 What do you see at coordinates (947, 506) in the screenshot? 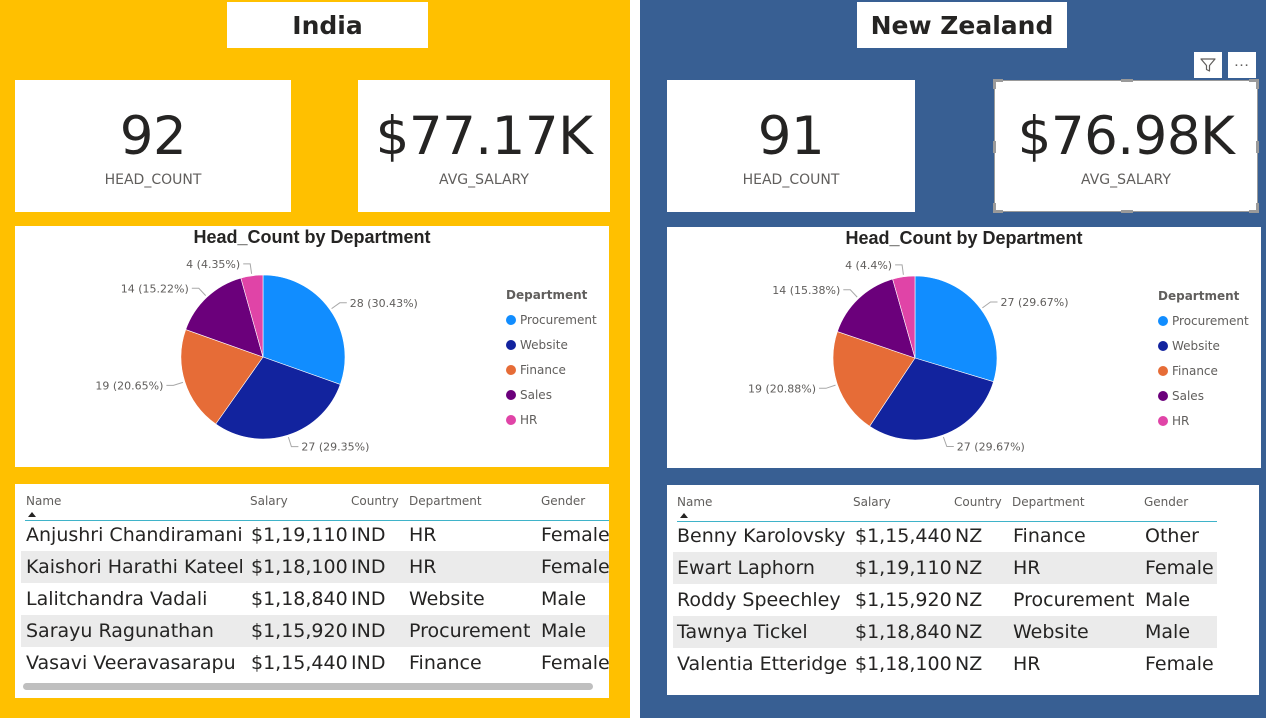
I see `nz-table-header: Name Salary Country Department Gender` at bounding box center [947, 506].